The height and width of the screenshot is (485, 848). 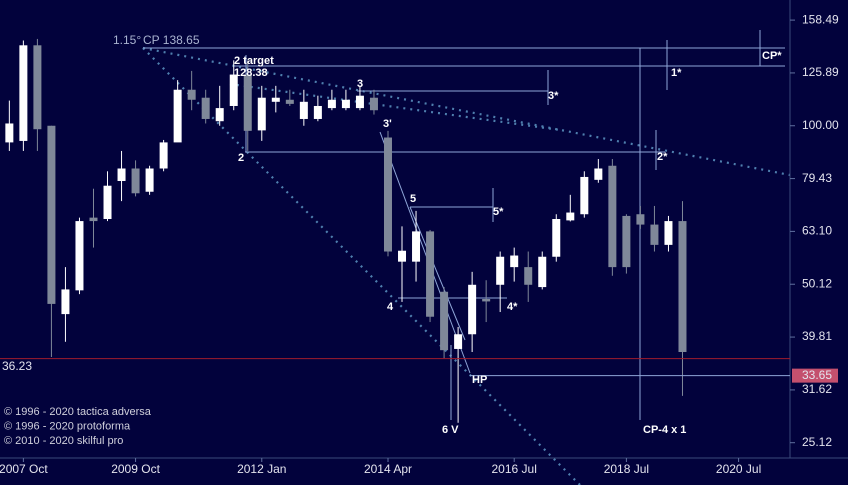 What do you see at coordinates (388, 469) in the screenshot?
I see `x-tick-label: 2014 Apr` at bounding box center [388, 469].